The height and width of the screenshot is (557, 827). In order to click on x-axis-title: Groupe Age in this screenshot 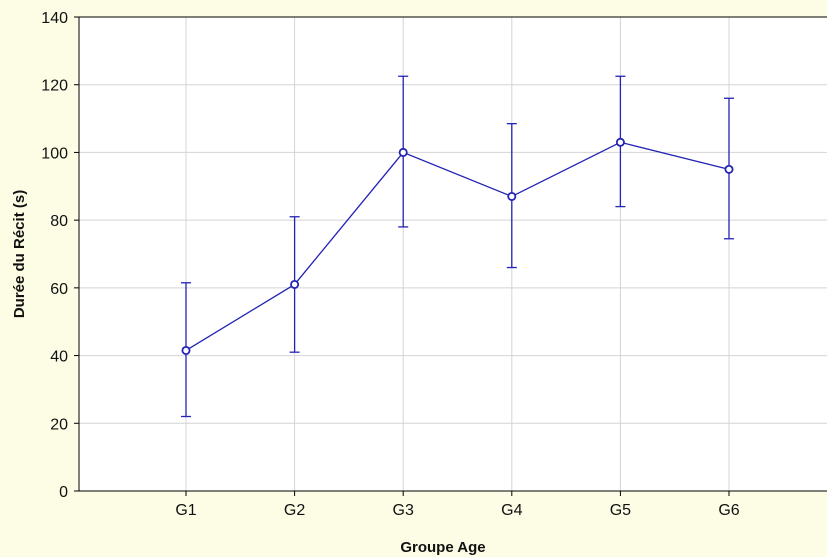, I will do `click(442, 547)`.